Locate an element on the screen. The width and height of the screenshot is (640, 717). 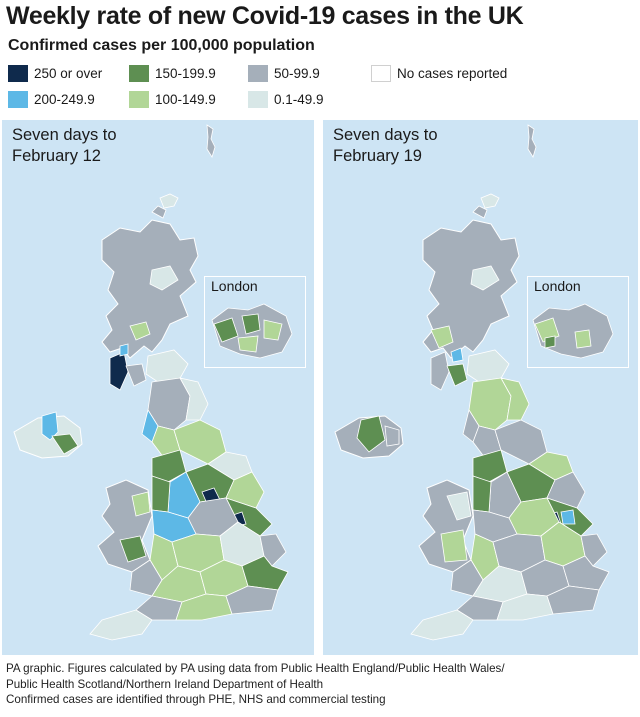
panel-title-line2: February 19 is located at coordinates (377, 156).